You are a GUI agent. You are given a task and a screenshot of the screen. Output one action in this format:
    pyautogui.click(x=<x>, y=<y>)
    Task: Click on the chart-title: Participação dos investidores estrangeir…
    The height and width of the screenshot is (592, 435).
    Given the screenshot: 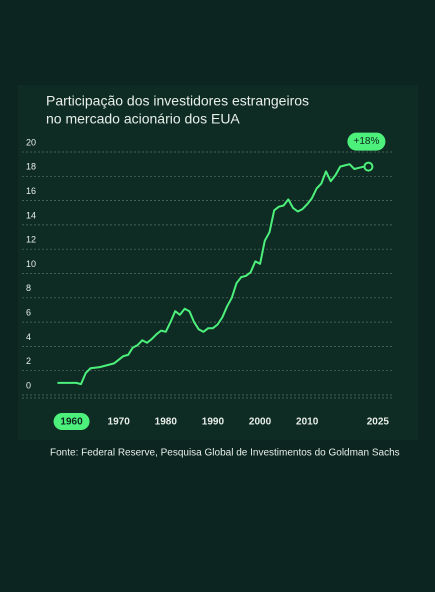 What is the action you would take?
    pyautogui.click(x=177, y=101)
    